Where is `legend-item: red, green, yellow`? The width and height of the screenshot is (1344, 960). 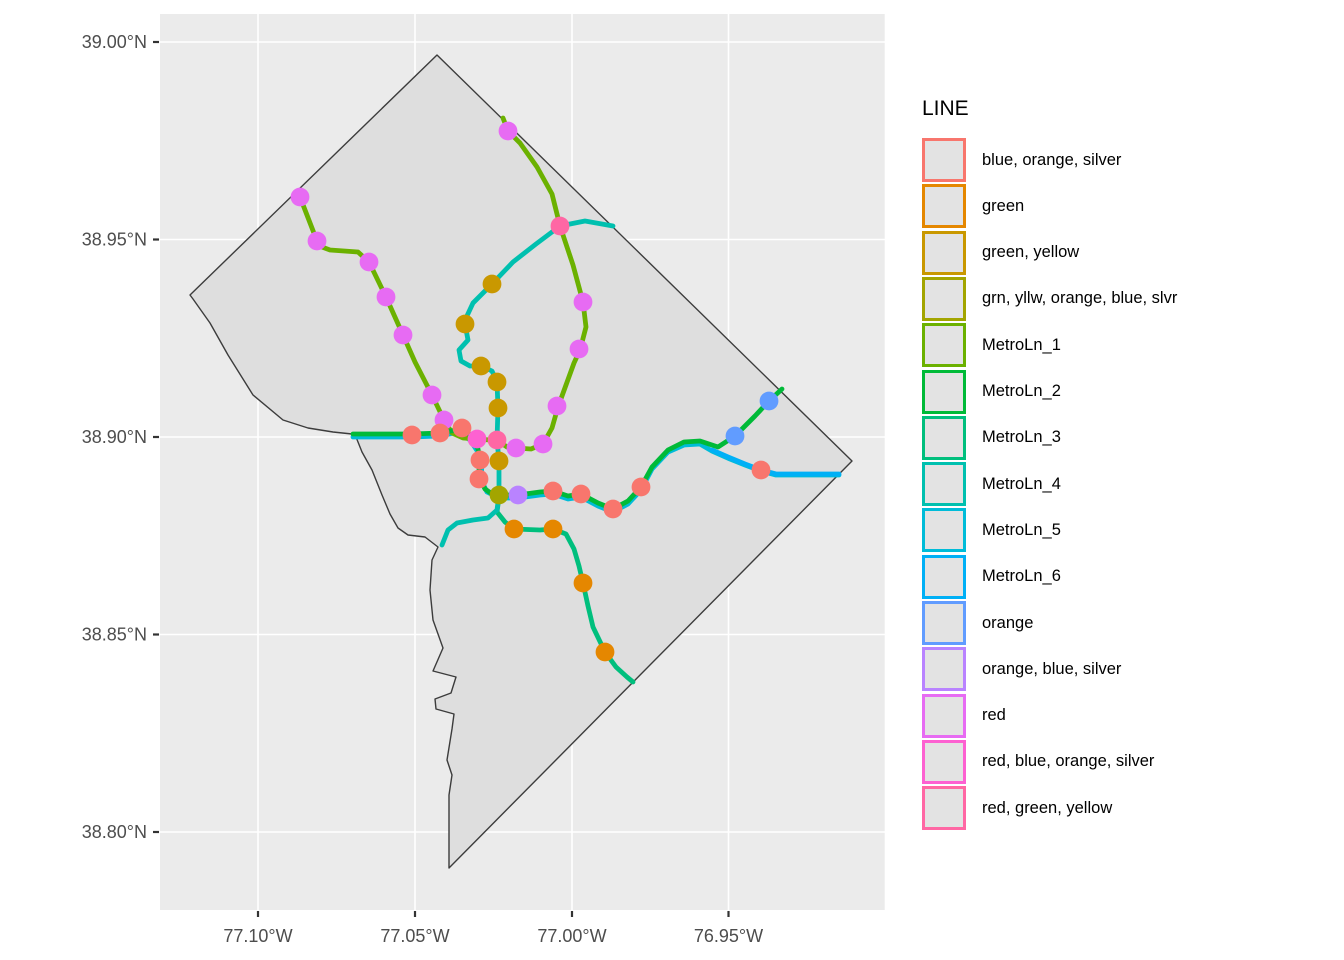 legend-item: red, green, yellow is located at coordinates (1017, 808).